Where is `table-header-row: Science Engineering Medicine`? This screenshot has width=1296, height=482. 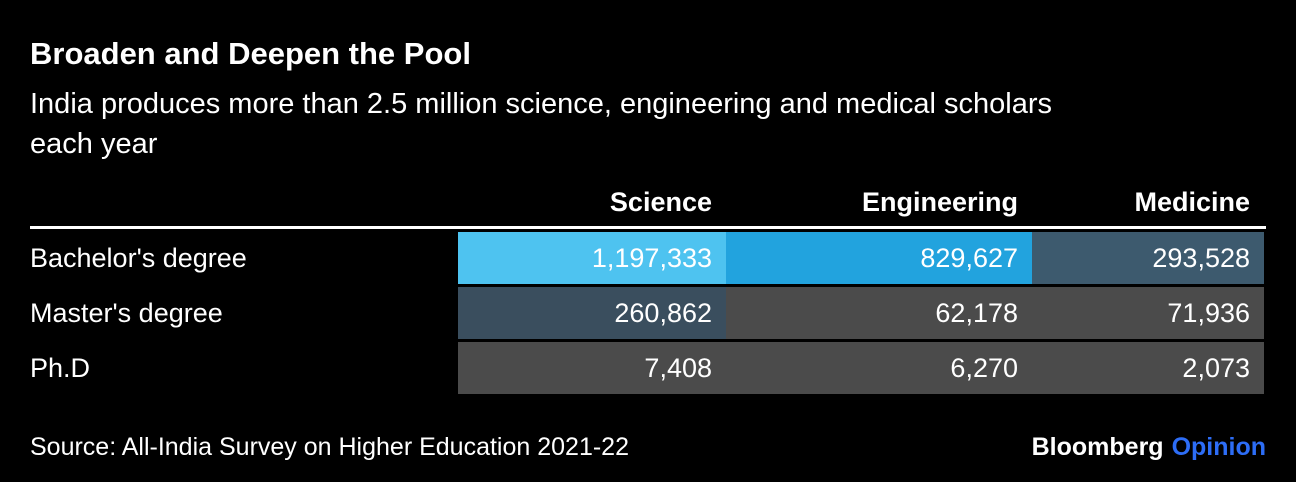
table-header-row: Science Engineering Medicine is located at coordinates (648, 202).